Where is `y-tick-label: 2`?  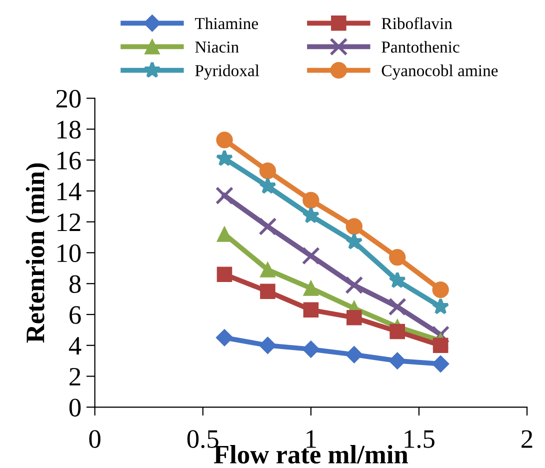
y-tick-label: 2 is located at coordinates (75, 377).